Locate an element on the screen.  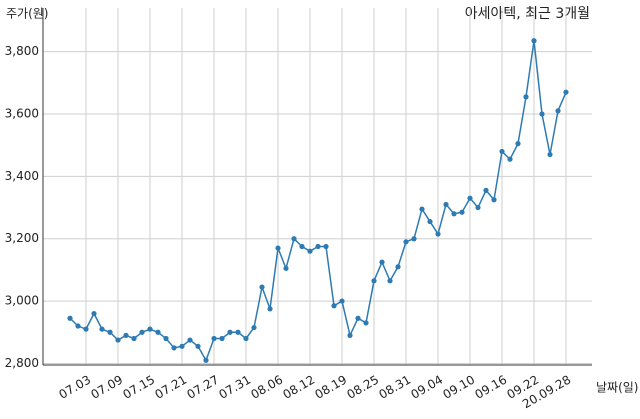
x-tick-label: 07.03 is located at coordinates (74, 387).